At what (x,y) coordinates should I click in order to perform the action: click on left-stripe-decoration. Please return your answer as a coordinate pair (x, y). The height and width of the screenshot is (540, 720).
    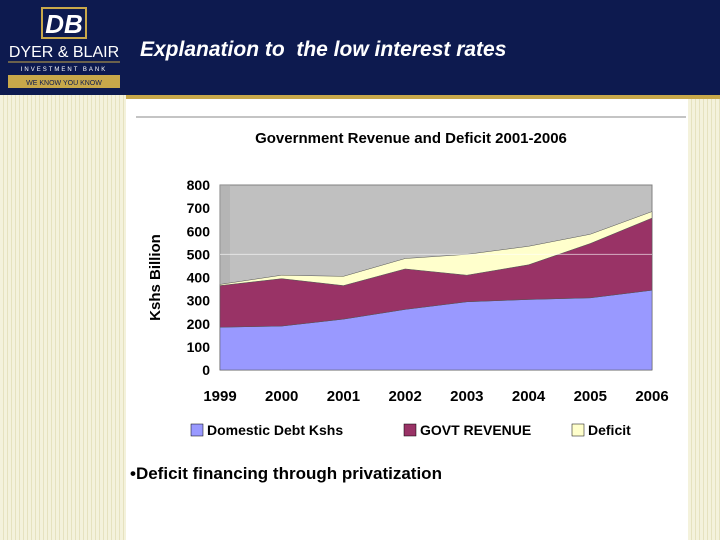
    Looking at the image, I should click on (63, 317).